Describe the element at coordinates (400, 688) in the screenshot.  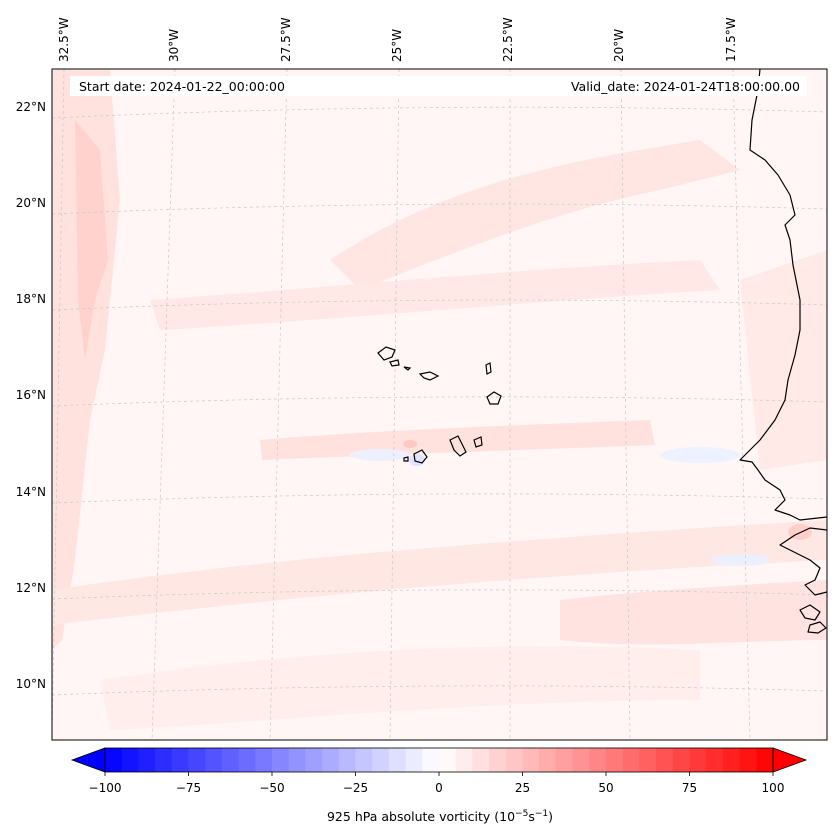
I see `south-vorticity-patch` at that location.